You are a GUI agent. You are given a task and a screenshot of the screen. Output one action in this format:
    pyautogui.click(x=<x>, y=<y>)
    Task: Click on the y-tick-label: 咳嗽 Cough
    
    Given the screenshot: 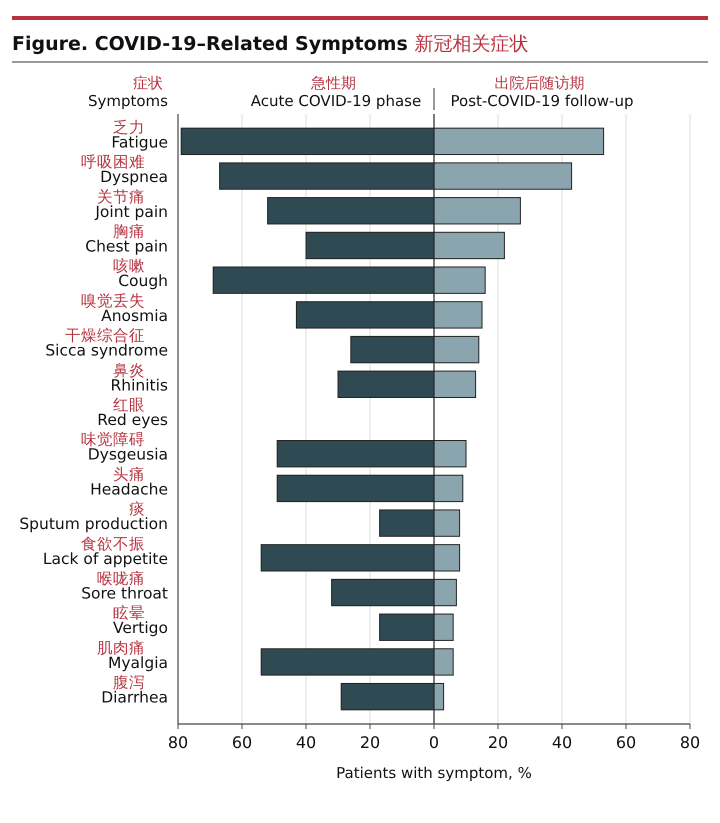 What is the action you would take?
    pyautogui.click(x=140, y=273)
    